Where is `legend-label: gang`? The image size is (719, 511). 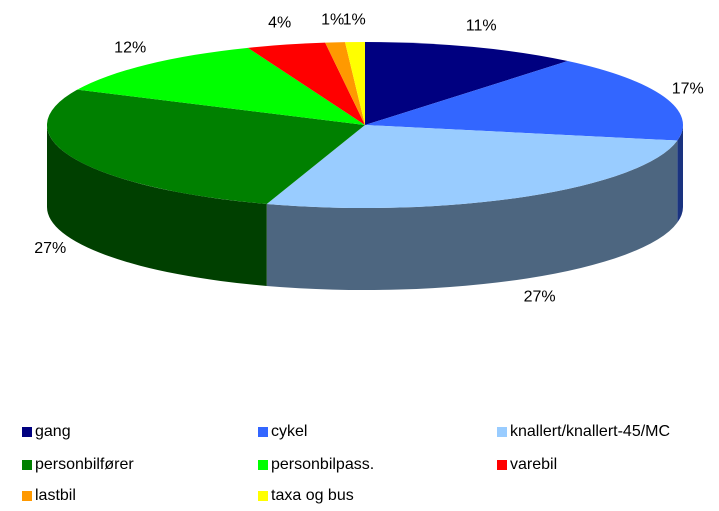 legend-label: gang is located at coordinates (53, 431).